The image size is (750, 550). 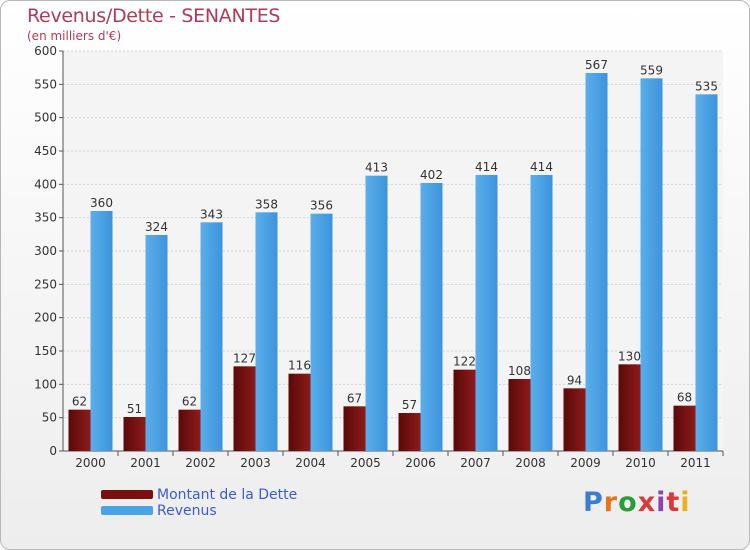 I want to click on data-label-revenus: 535, so click(x=706, y=86).